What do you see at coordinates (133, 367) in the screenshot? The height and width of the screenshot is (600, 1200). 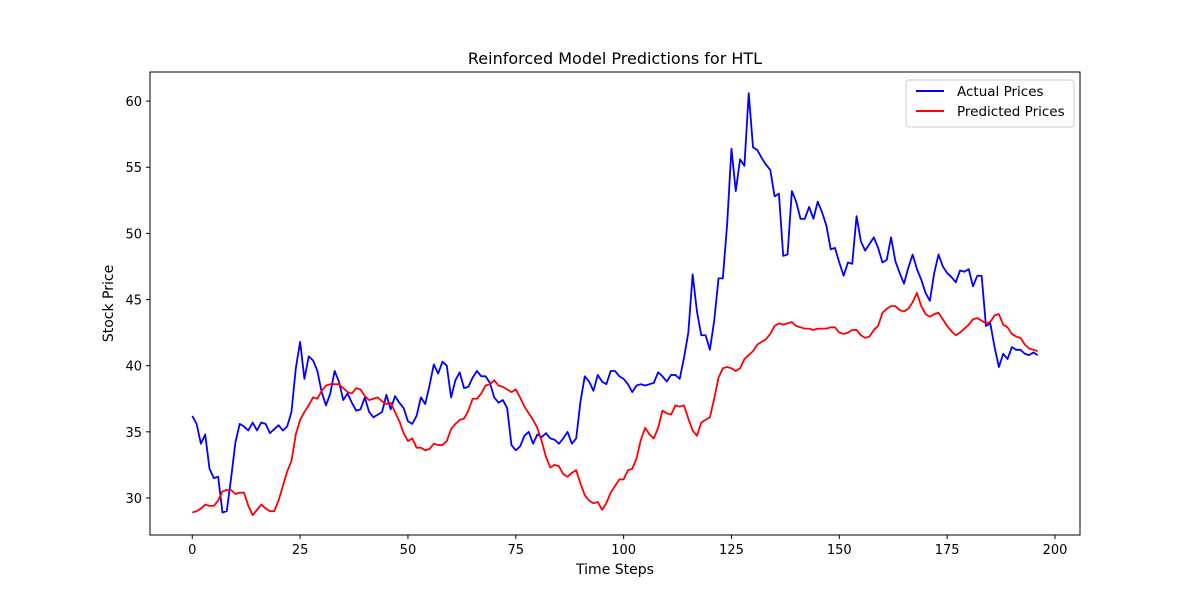 I see `y-tick-label: 40` at bounding box center [133, 367].